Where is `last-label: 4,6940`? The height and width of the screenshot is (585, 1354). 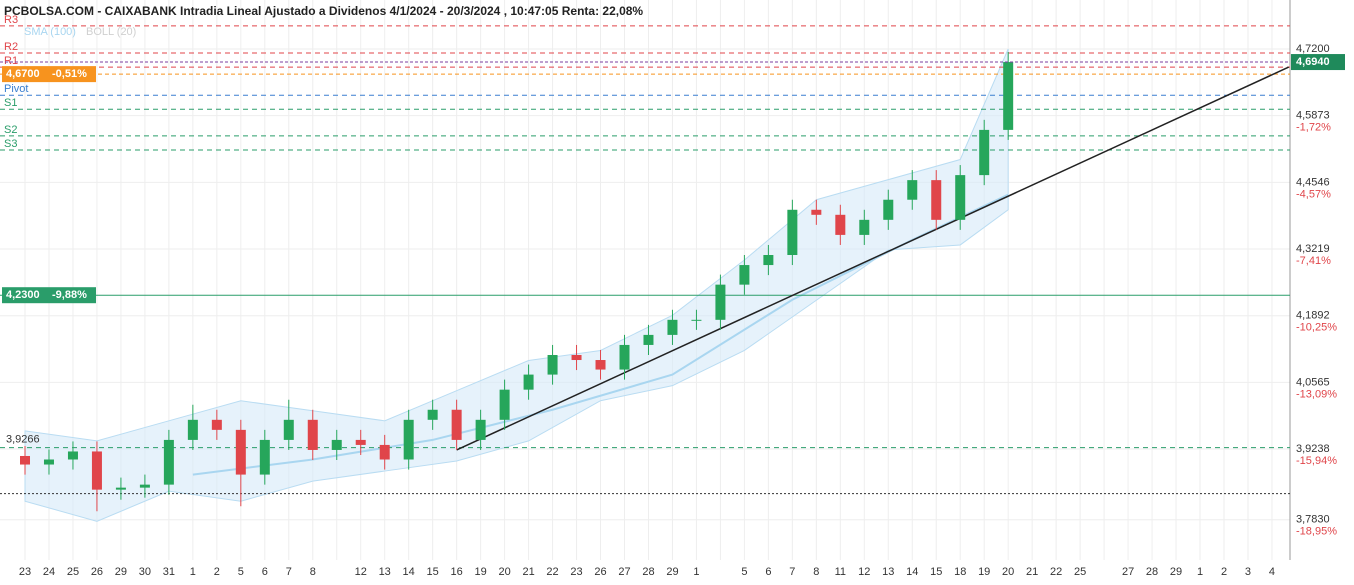 last-label: 4,6940 is located at coordinates (1313, 62).